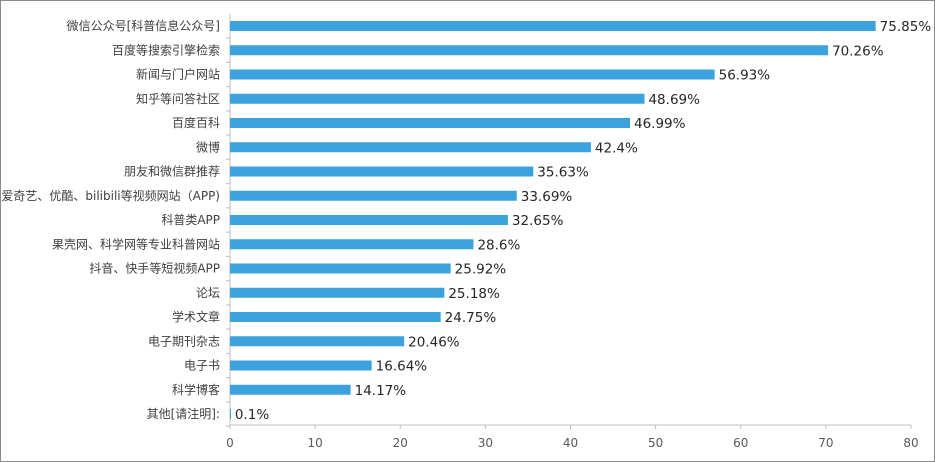 The image size is (935, 462). I want to click on data-label: 46.99%, so click(660, 124).